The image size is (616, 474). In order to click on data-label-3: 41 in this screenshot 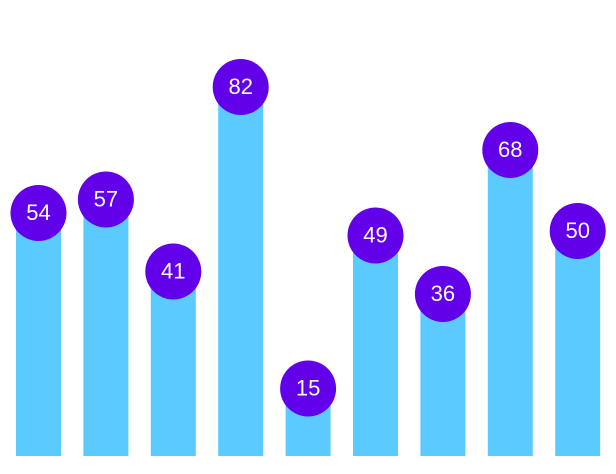, I will do `click(173, 270)`.